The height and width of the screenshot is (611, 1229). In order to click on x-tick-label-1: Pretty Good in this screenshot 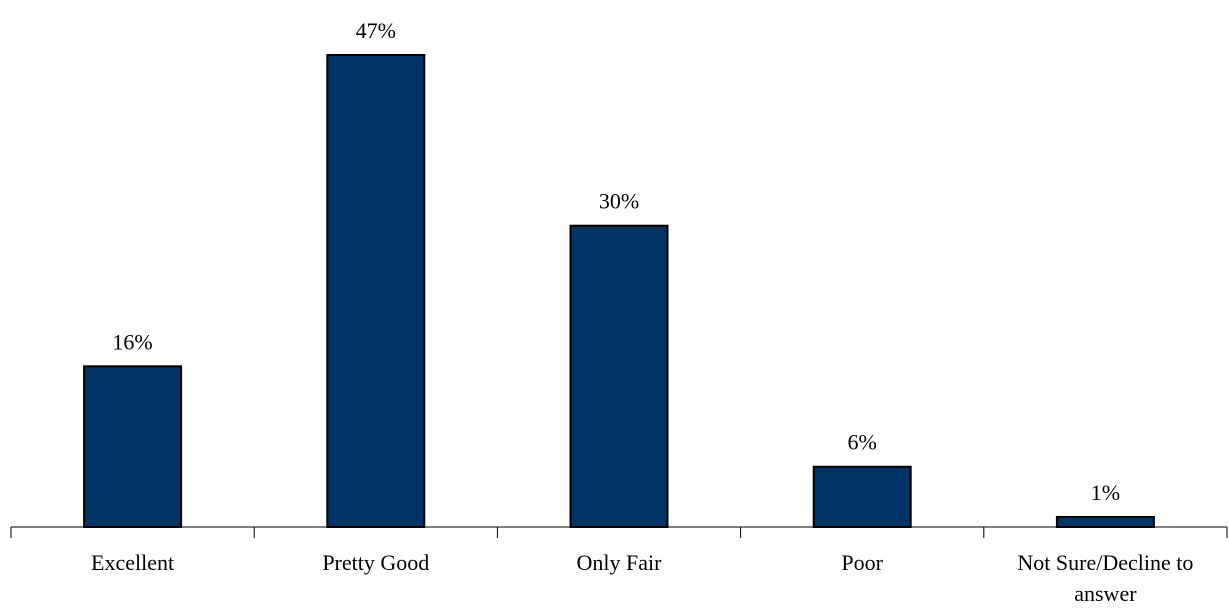, I will do `click(375, 562)`.